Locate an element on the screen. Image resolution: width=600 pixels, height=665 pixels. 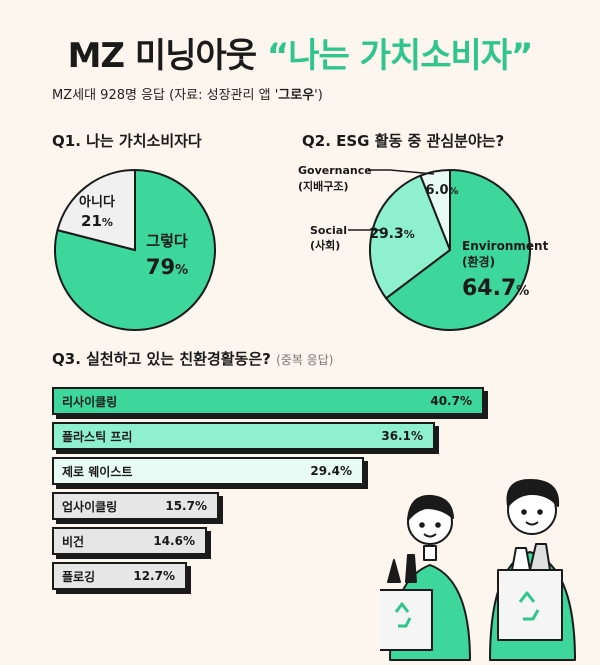
subtitle-pre: MZ세대 928명 응답 (자료: 성장관리 앱 ' is located at coordinates (165, 95).